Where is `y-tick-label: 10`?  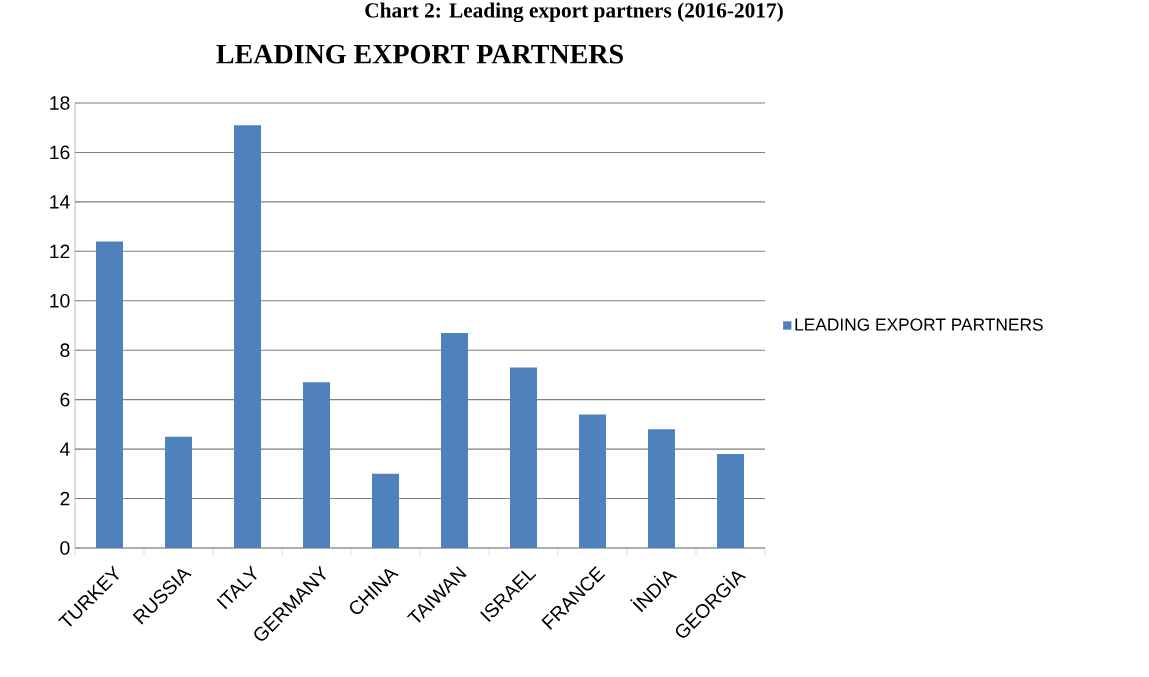 y-tick-label: 10 is located at coordinates (60, 300).